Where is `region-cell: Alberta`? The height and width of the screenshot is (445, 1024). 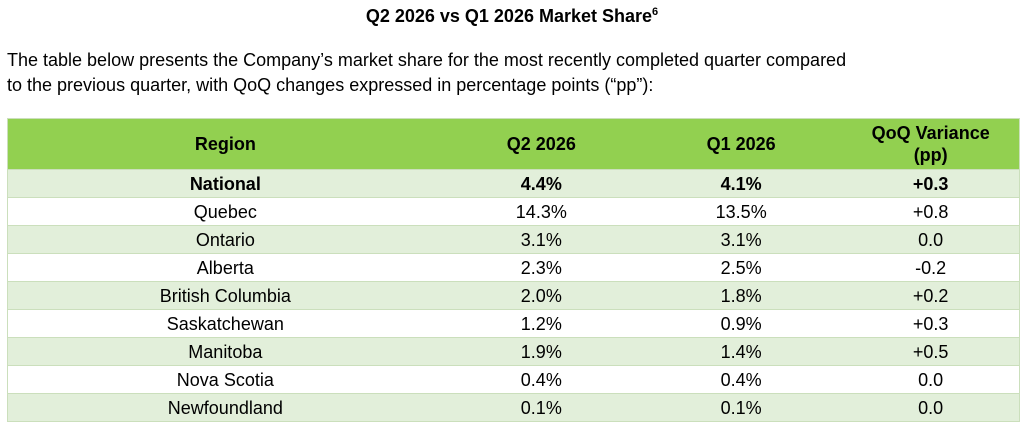
region-cell: Alberta is located at coordinates (225, 267).